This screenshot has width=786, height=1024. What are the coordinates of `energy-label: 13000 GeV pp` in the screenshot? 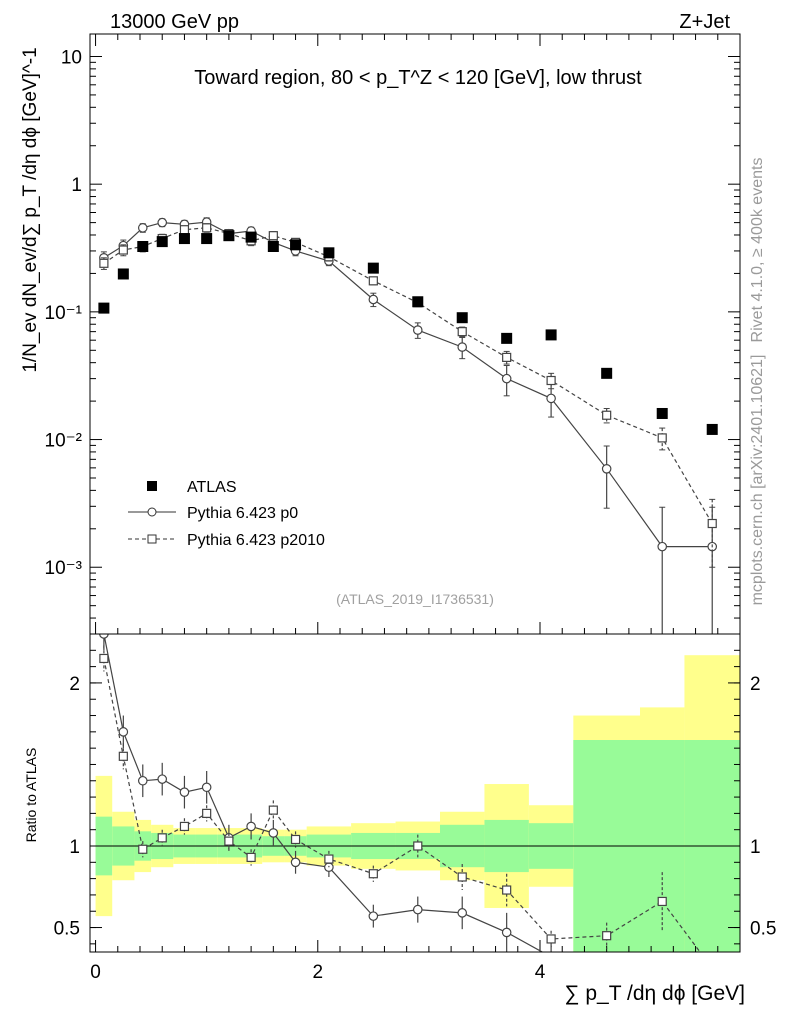 It's located at (174, 22).